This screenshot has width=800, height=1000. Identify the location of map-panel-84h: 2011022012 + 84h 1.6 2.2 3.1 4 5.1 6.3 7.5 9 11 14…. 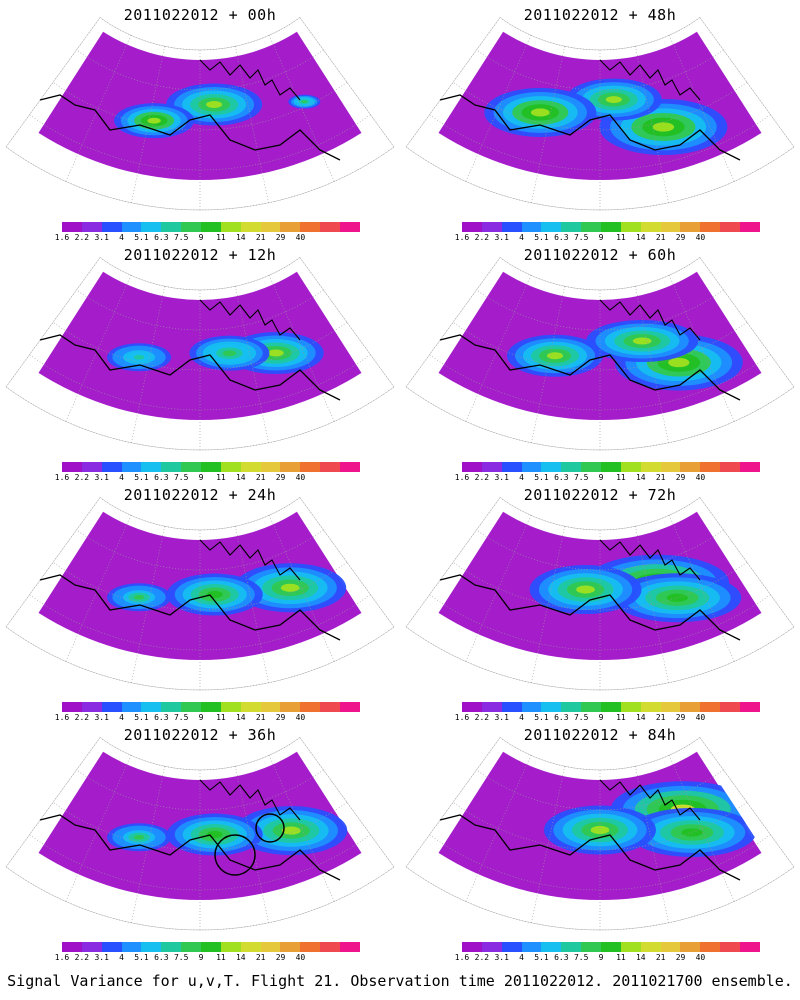
(600, 841).